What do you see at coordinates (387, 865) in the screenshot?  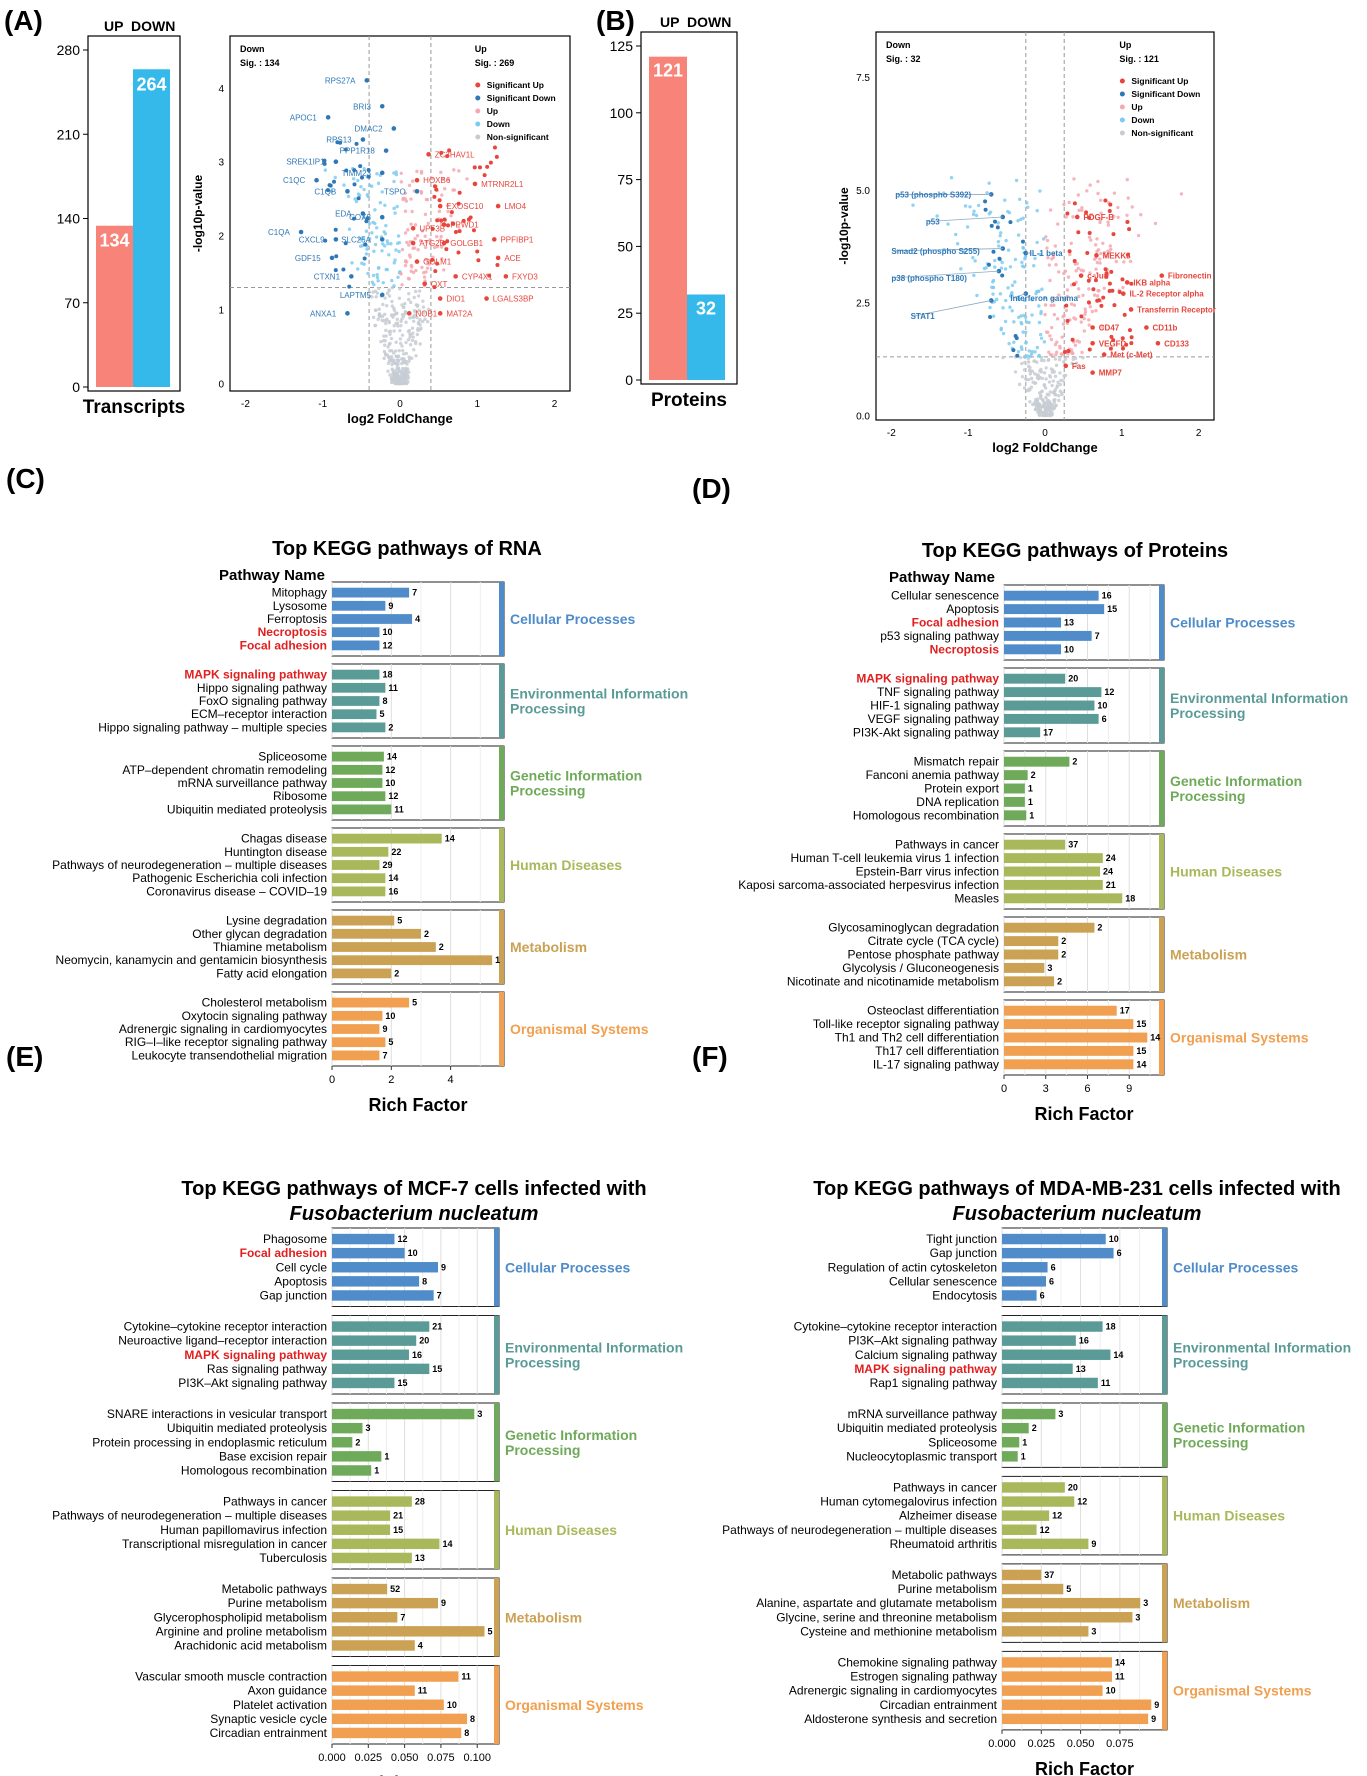 I see `gene-count-label: 29` at bounding box center [387, 865].